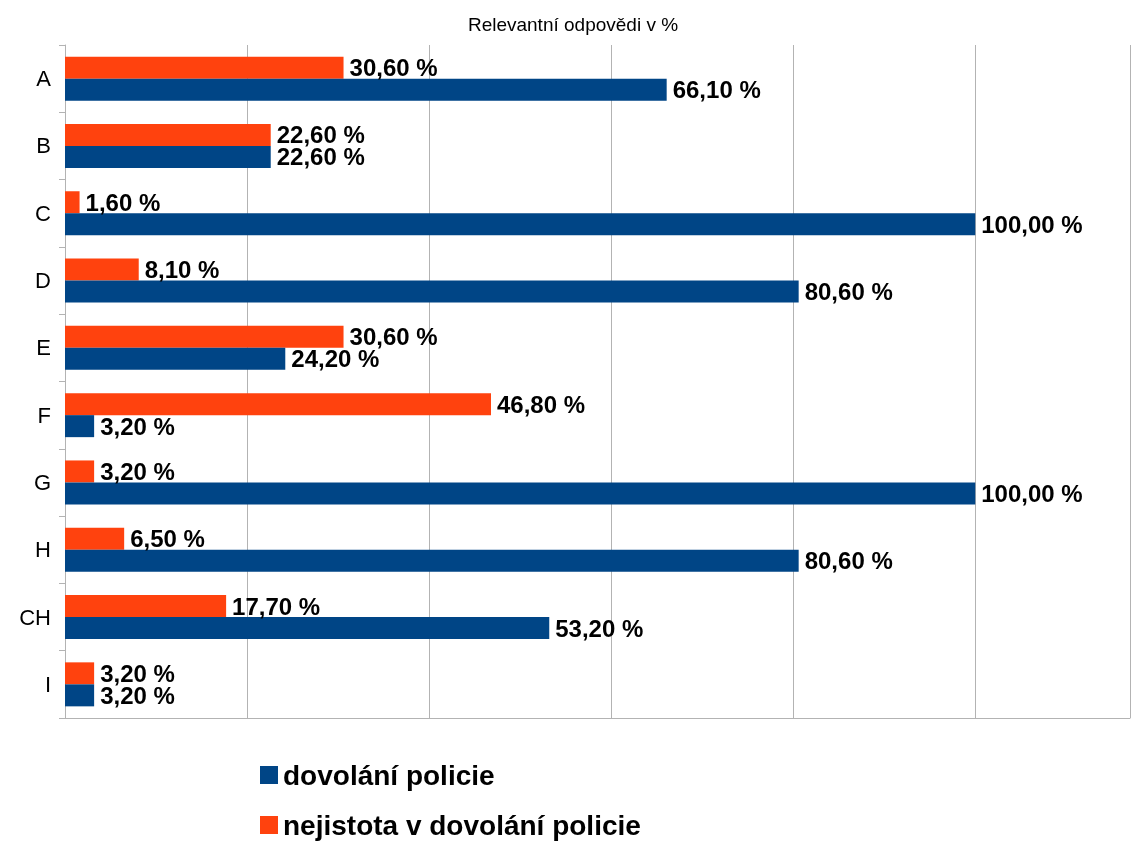  I want to click on y-tick-label: CH, so click(35, 617).